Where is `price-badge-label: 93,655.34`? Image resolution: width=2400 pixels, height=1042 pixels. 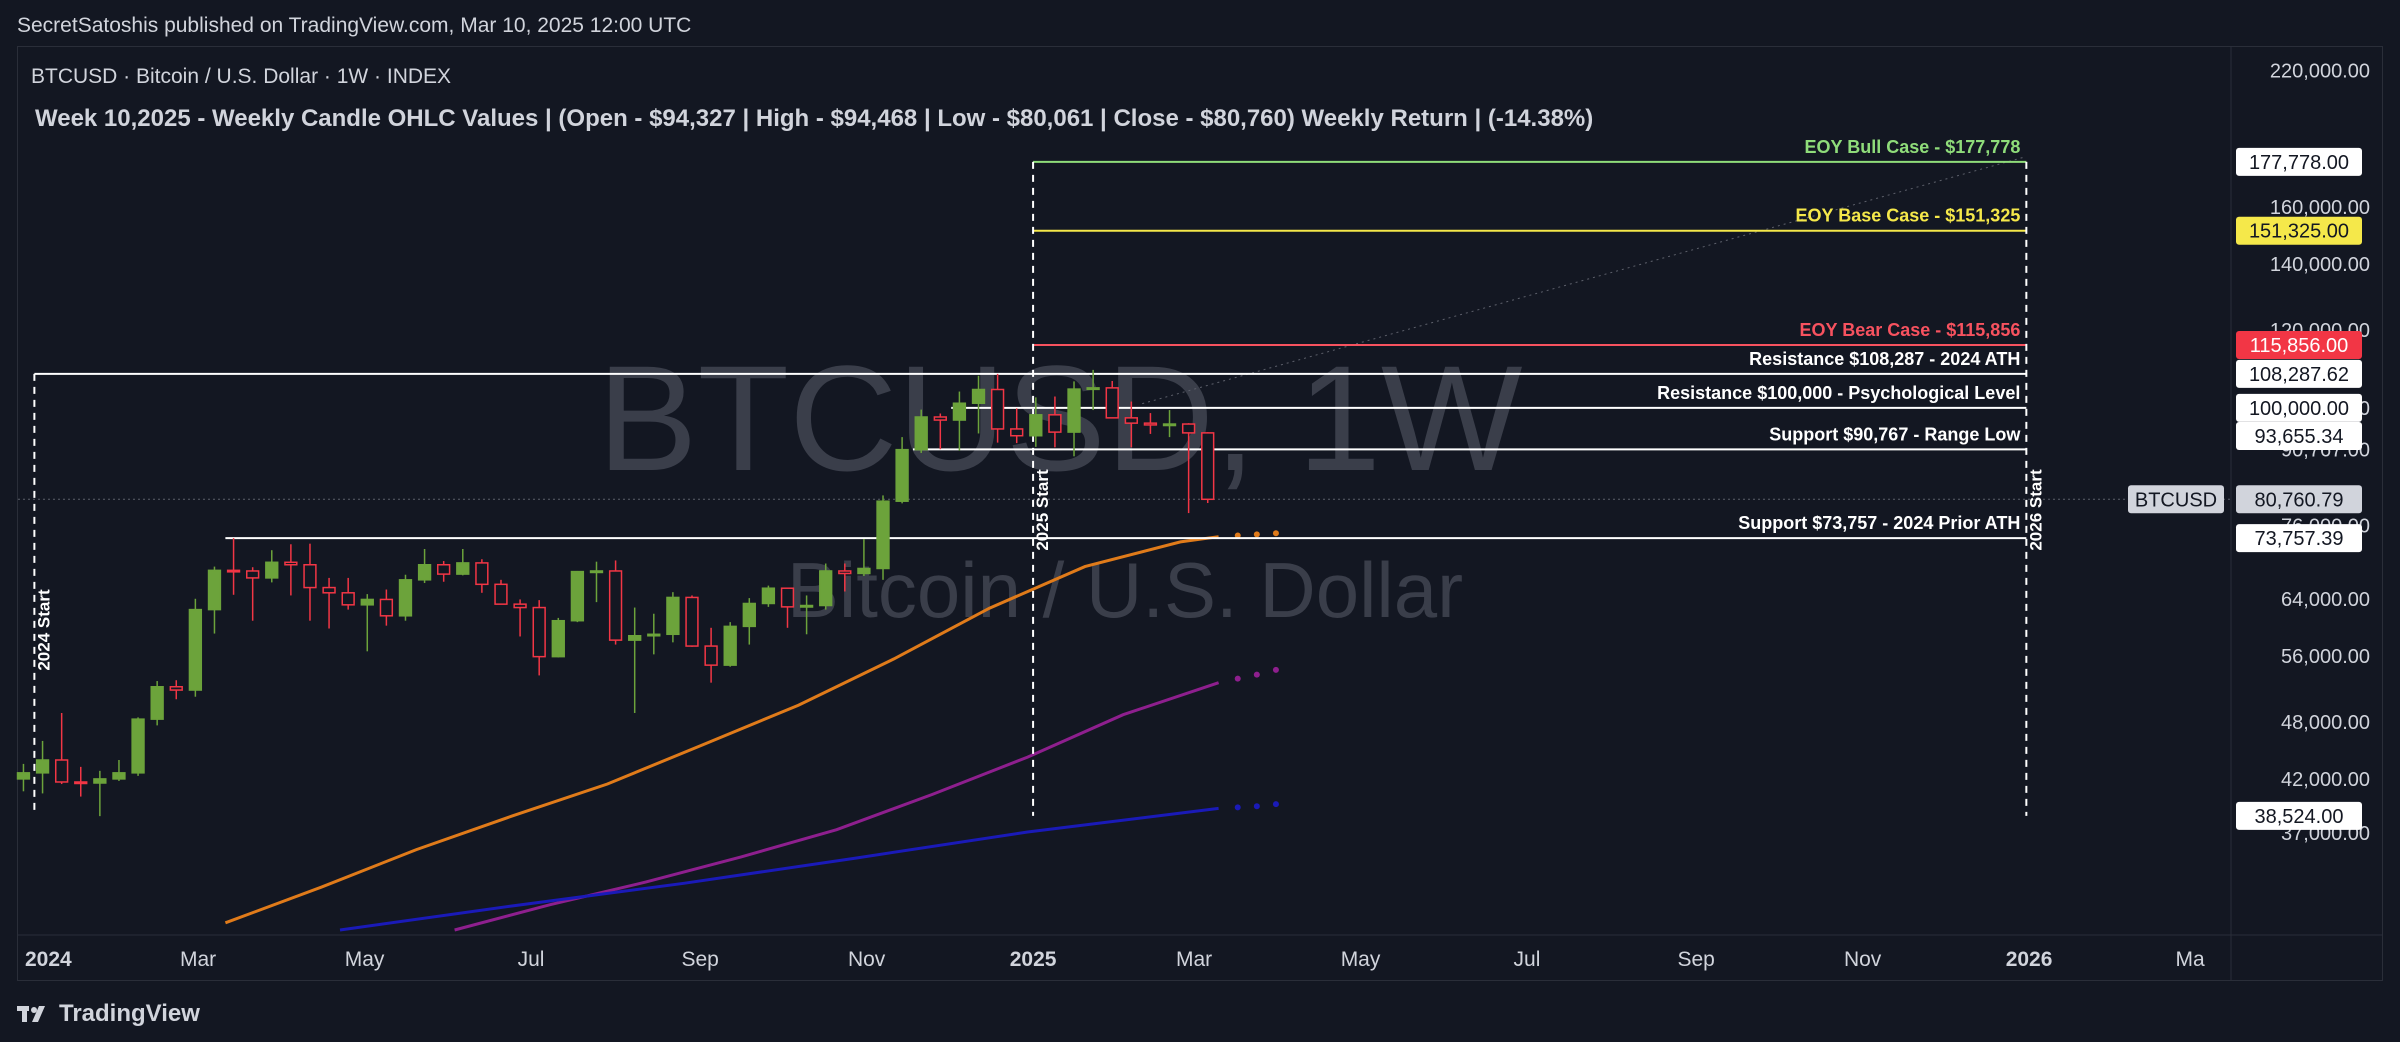 price-badge-label: 93,655.34 is located at coordinates (2299, 437).